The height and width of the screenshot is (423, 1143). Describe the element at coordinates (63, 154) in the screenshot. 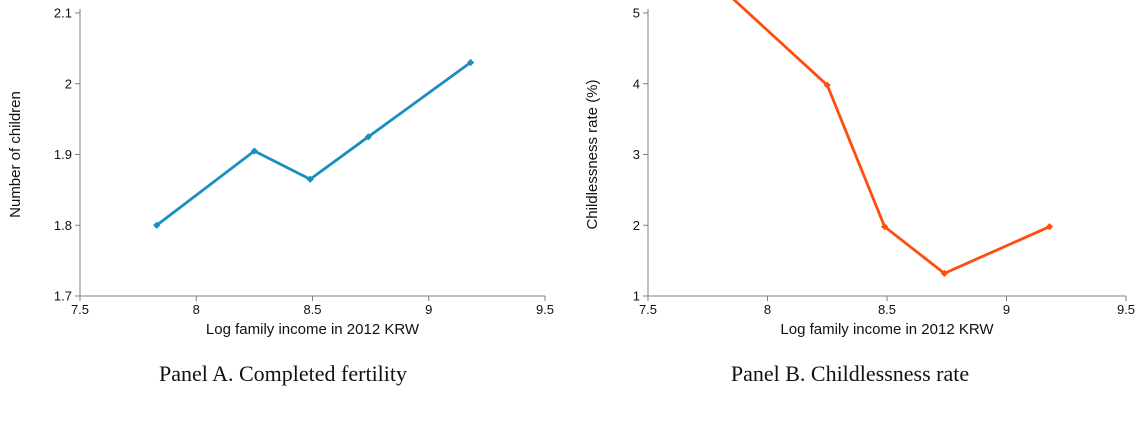

I see `panel-a-y-tick-label: 1.9` at that location.